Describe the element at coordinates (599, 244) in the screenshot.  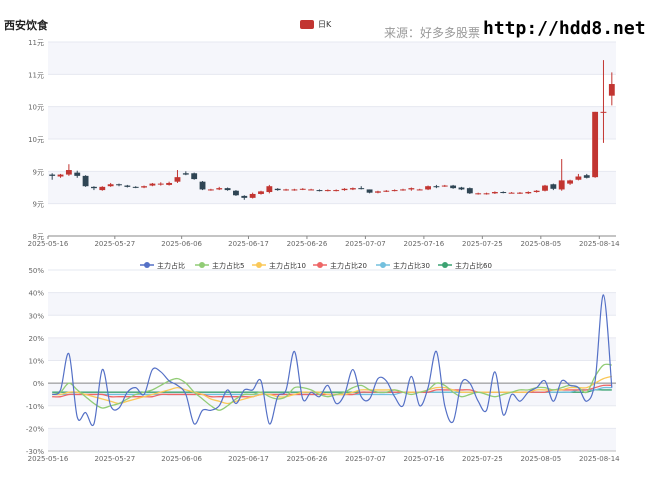
I see `kline-x-tick-label: 2025-08-14` at that location.